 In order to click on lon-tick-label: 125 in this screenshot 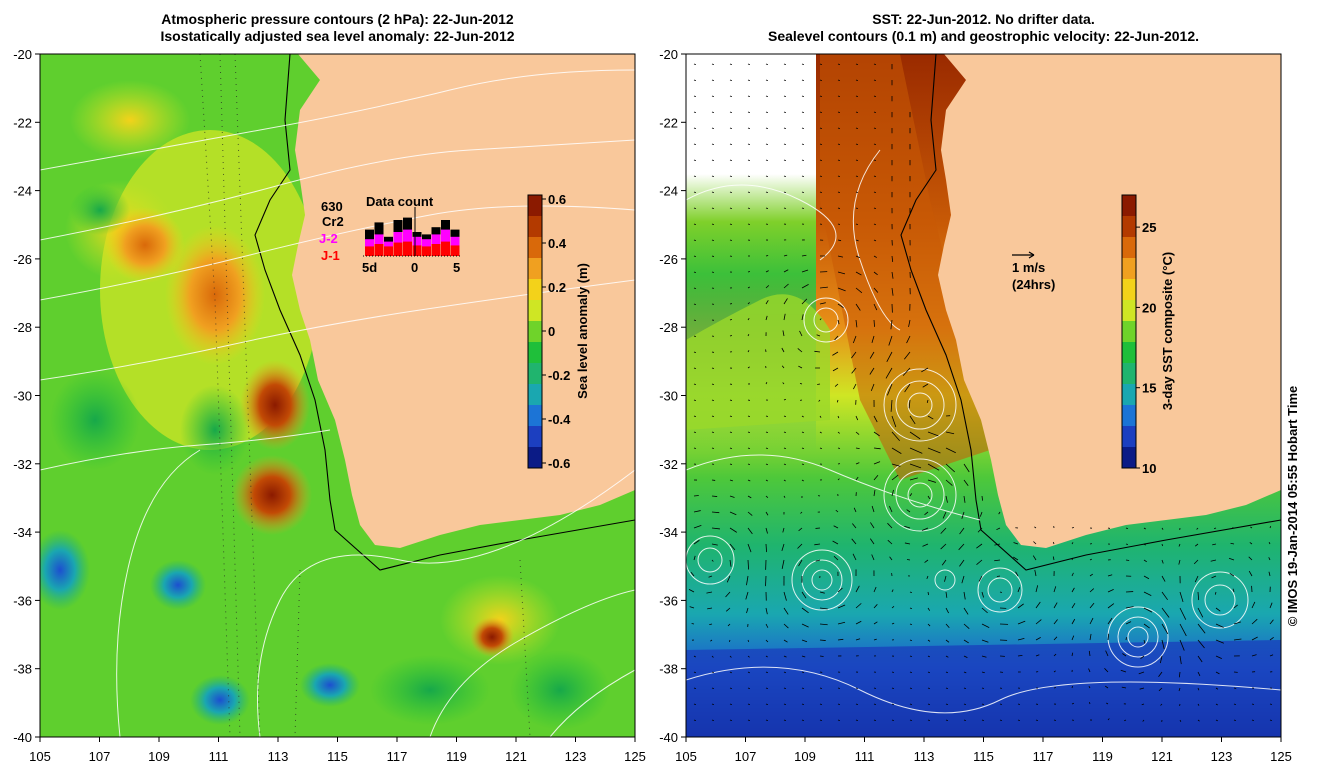, I will do `click(635, 756)`.